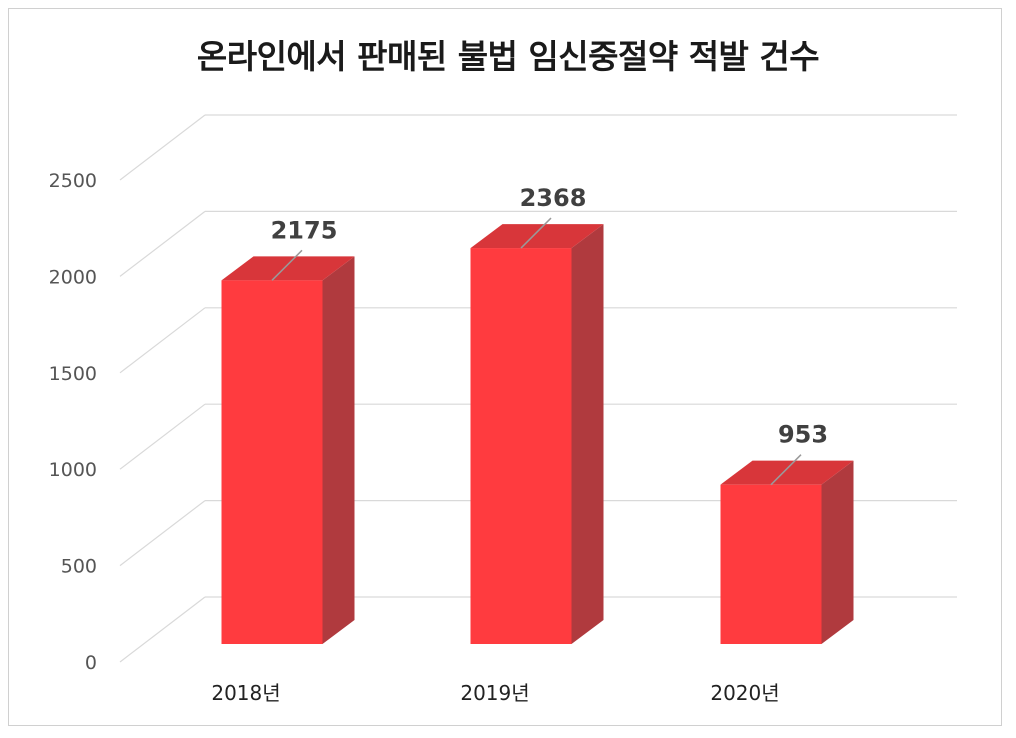  I want to click on x-category-label: 2019년, so click(494, 693).